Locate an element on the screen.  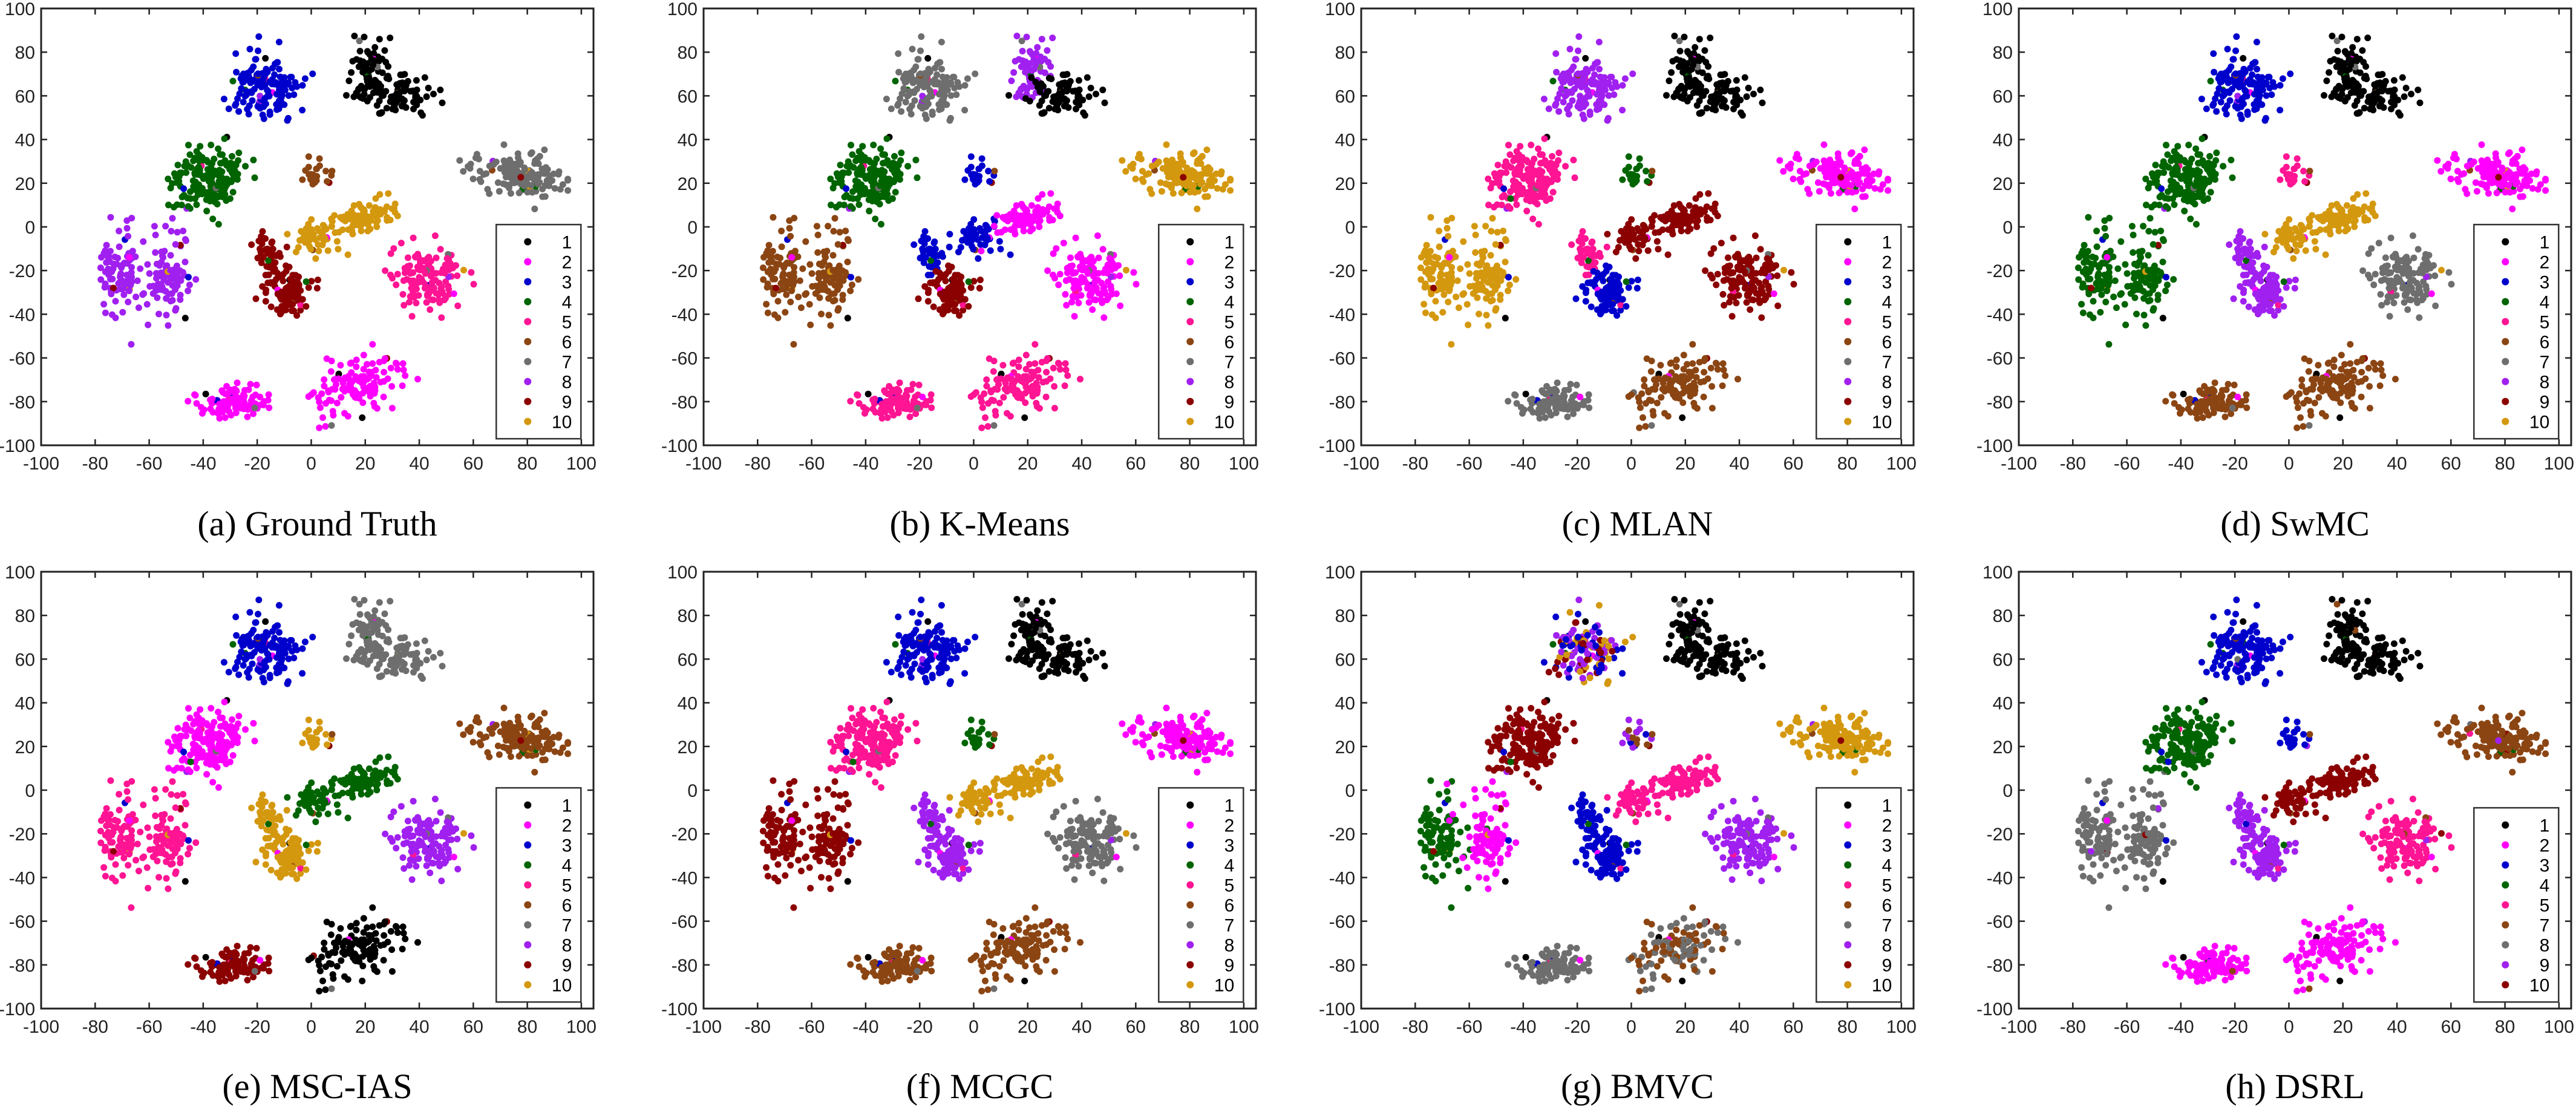
x-tick-label: -100 is located at coordinates (1361, 464).